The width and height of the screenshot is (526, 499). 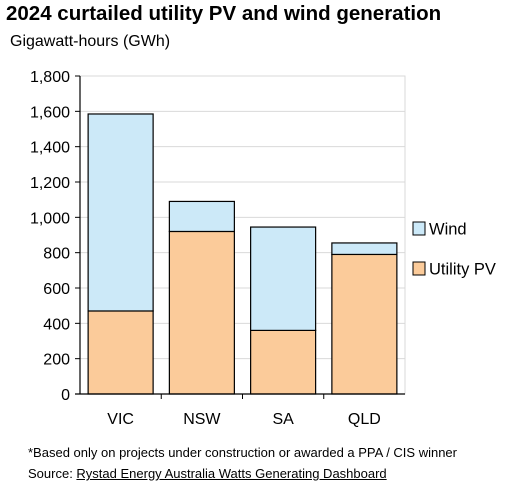 I want to click on y-tick-label: 1,000, so click(x=50, y=218).